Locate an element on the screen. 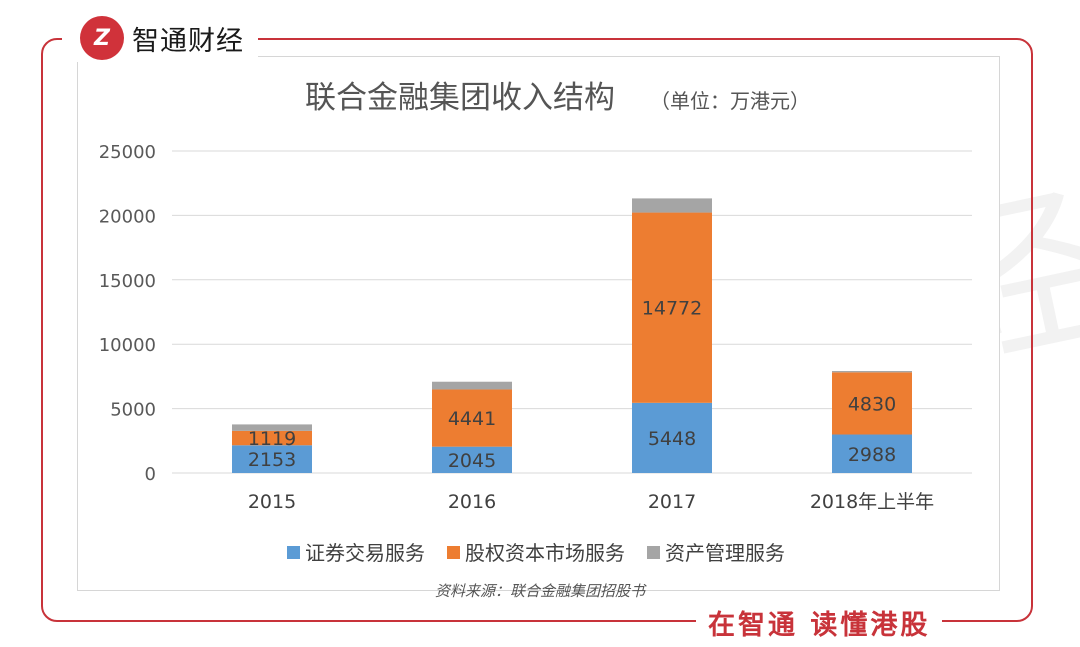  legend-label: 资产管理服务 is located at coordinates (725, 553).